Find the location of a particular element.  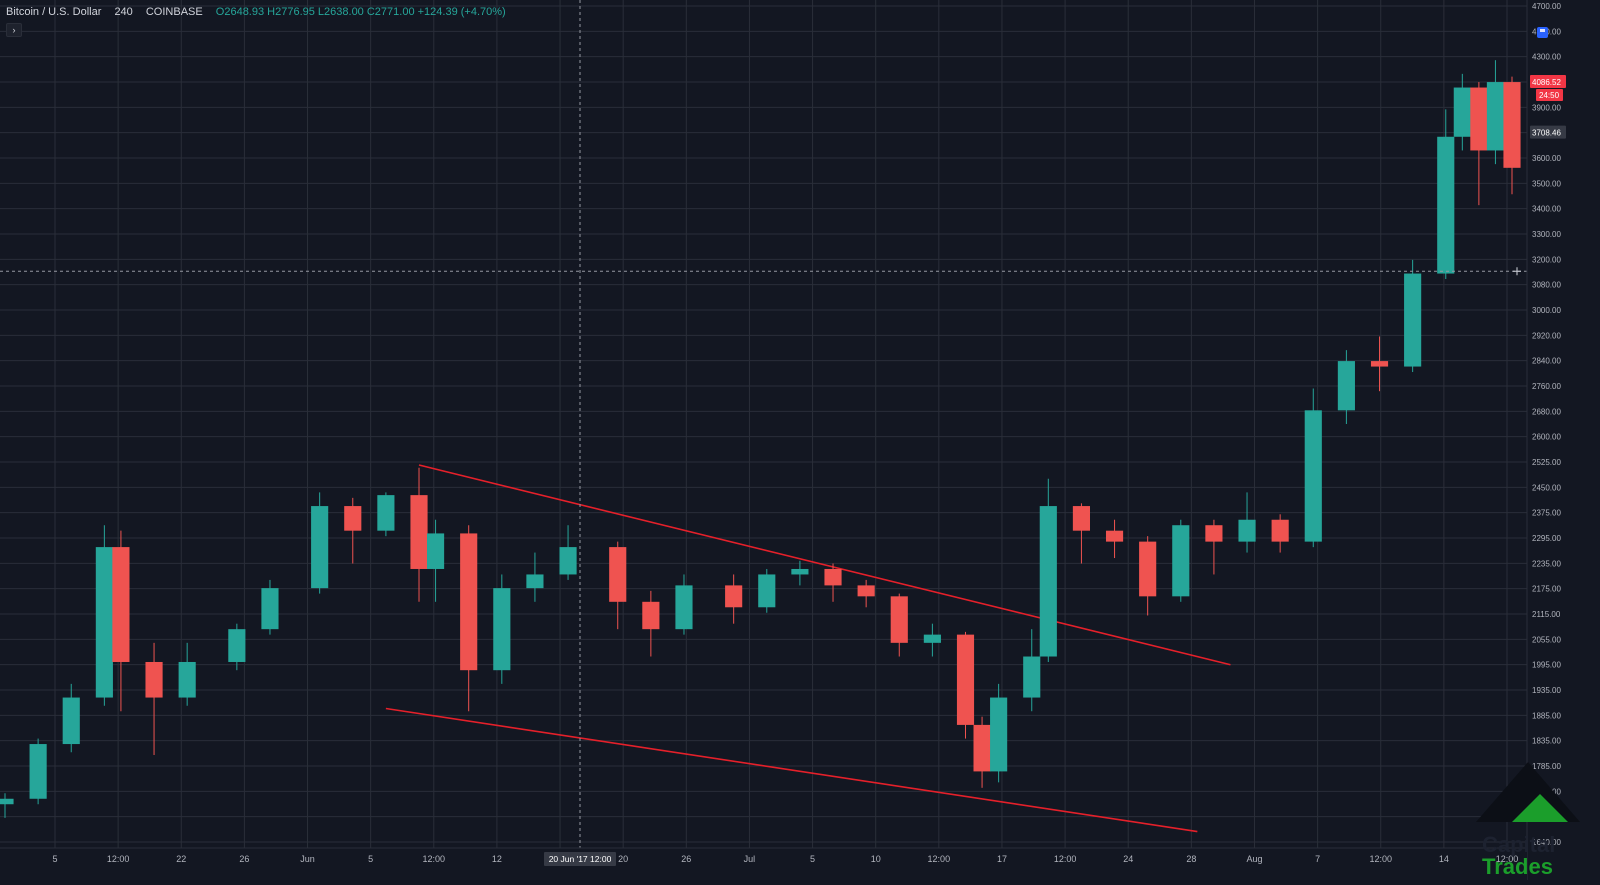

crosshair-price-badge is located at coordinates (1548, 132).